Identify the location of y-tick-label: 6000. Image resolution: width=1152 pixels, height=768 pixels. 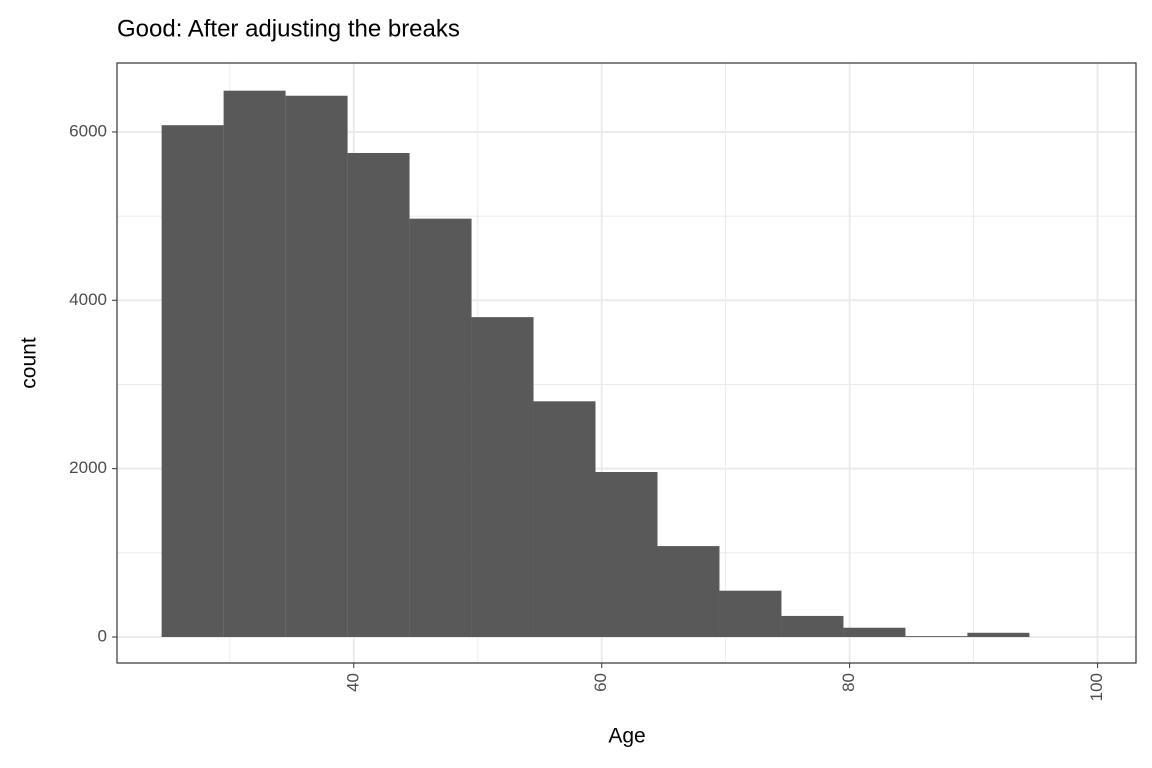
(88, 130).